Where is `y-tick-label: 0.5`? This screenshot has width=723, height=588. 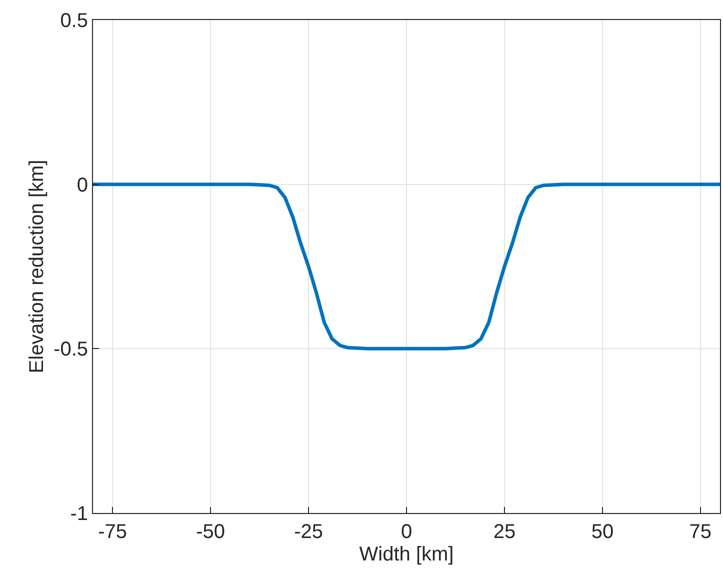 y-tick-label: 0.5 is located at coordinates (74, 21).